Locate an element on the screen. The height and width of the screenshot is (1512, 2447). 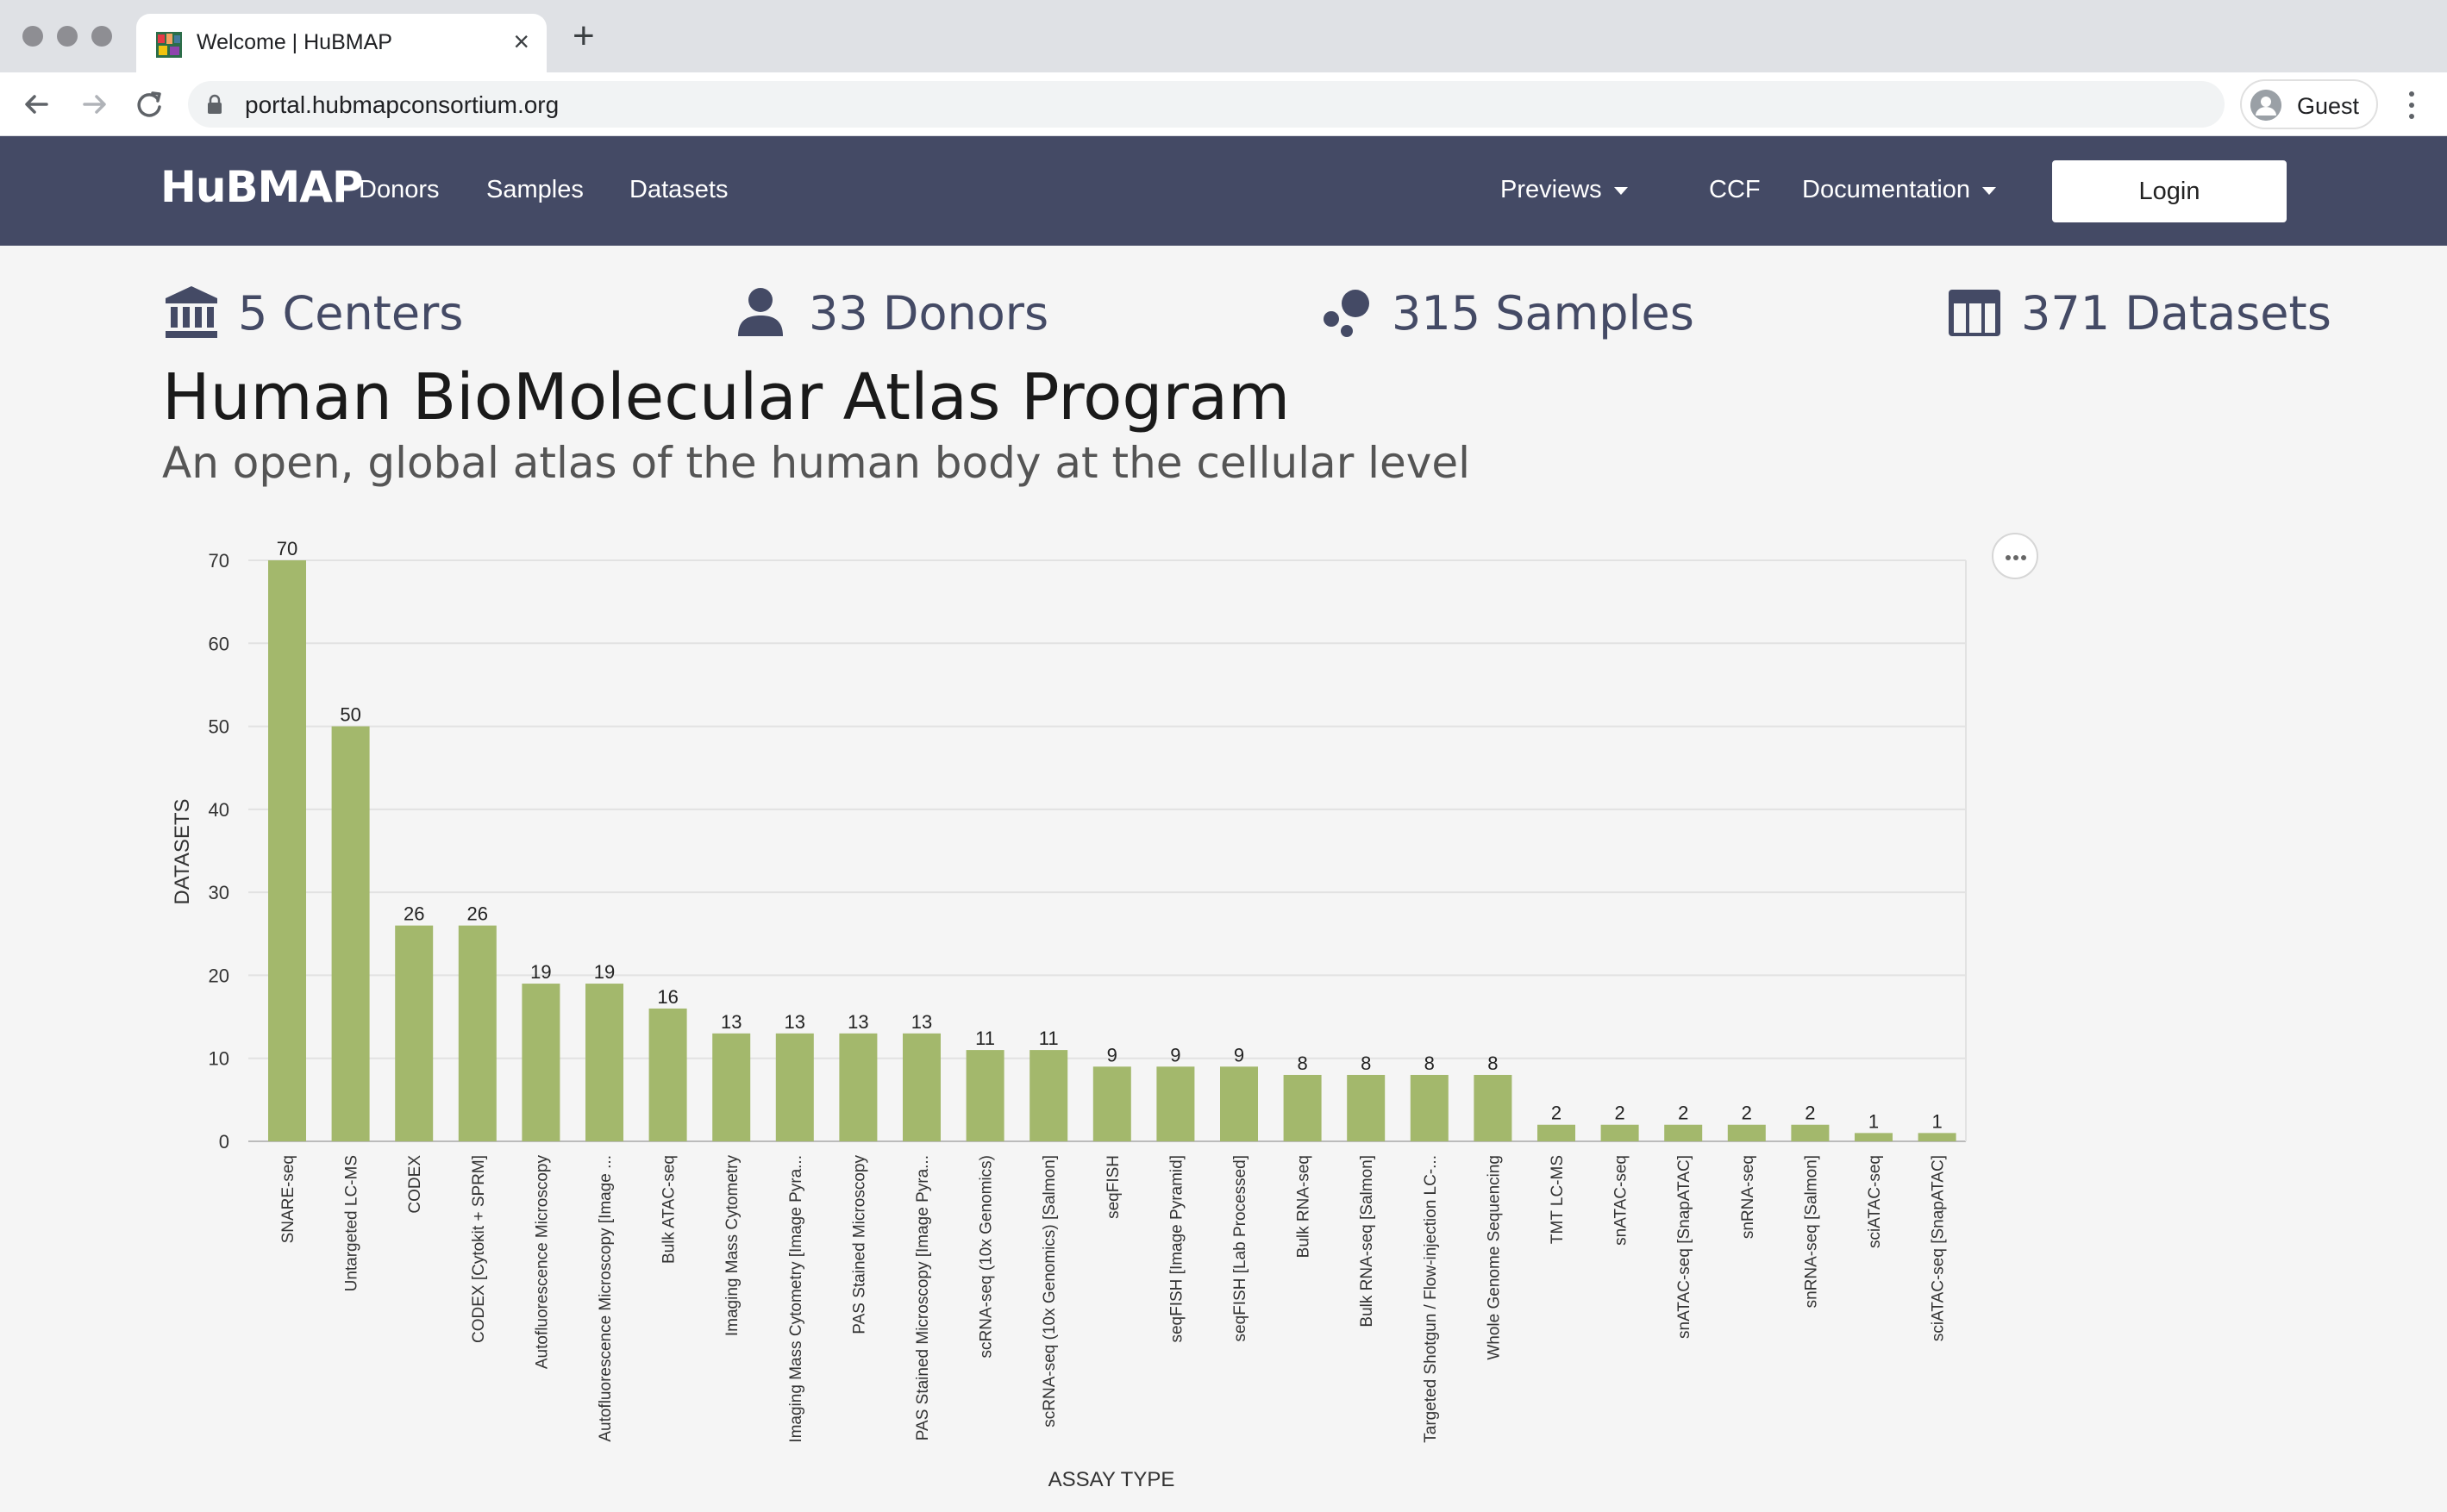
x-tick-label: CODEX [Cytokit + SPRM] is located at coordinates (479, 1249).